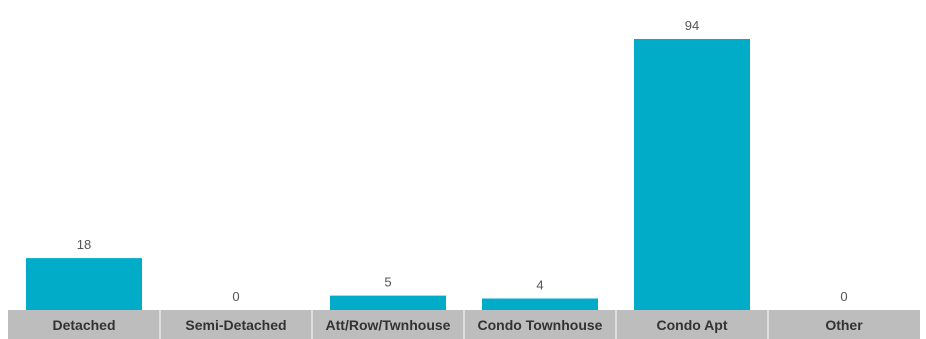 This screenshot has width=926, height=339. Describe the element at coordinates (843, 296) in the screenshot. I see `value-label-5: 0` at that location.